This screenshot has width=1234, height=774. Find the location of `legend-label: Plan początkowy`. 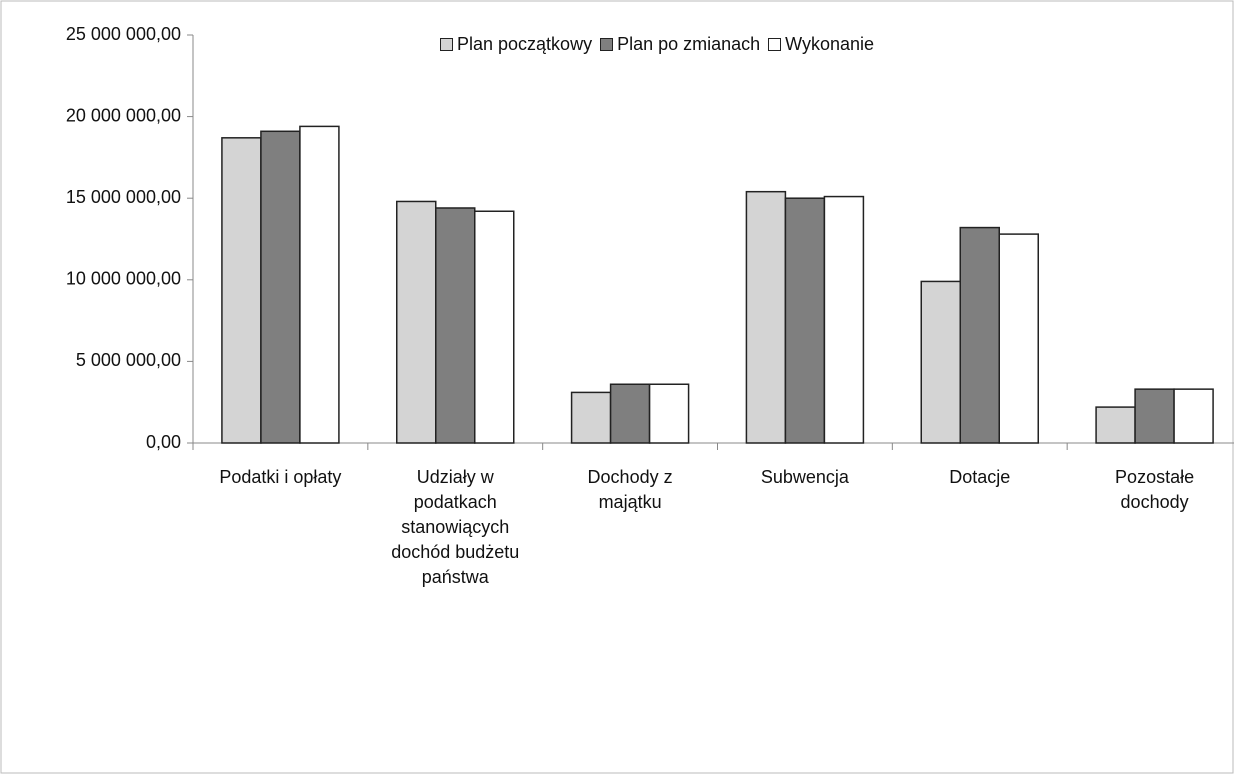

legend-label: Plan początkowy is located at coordinates (525, 44).